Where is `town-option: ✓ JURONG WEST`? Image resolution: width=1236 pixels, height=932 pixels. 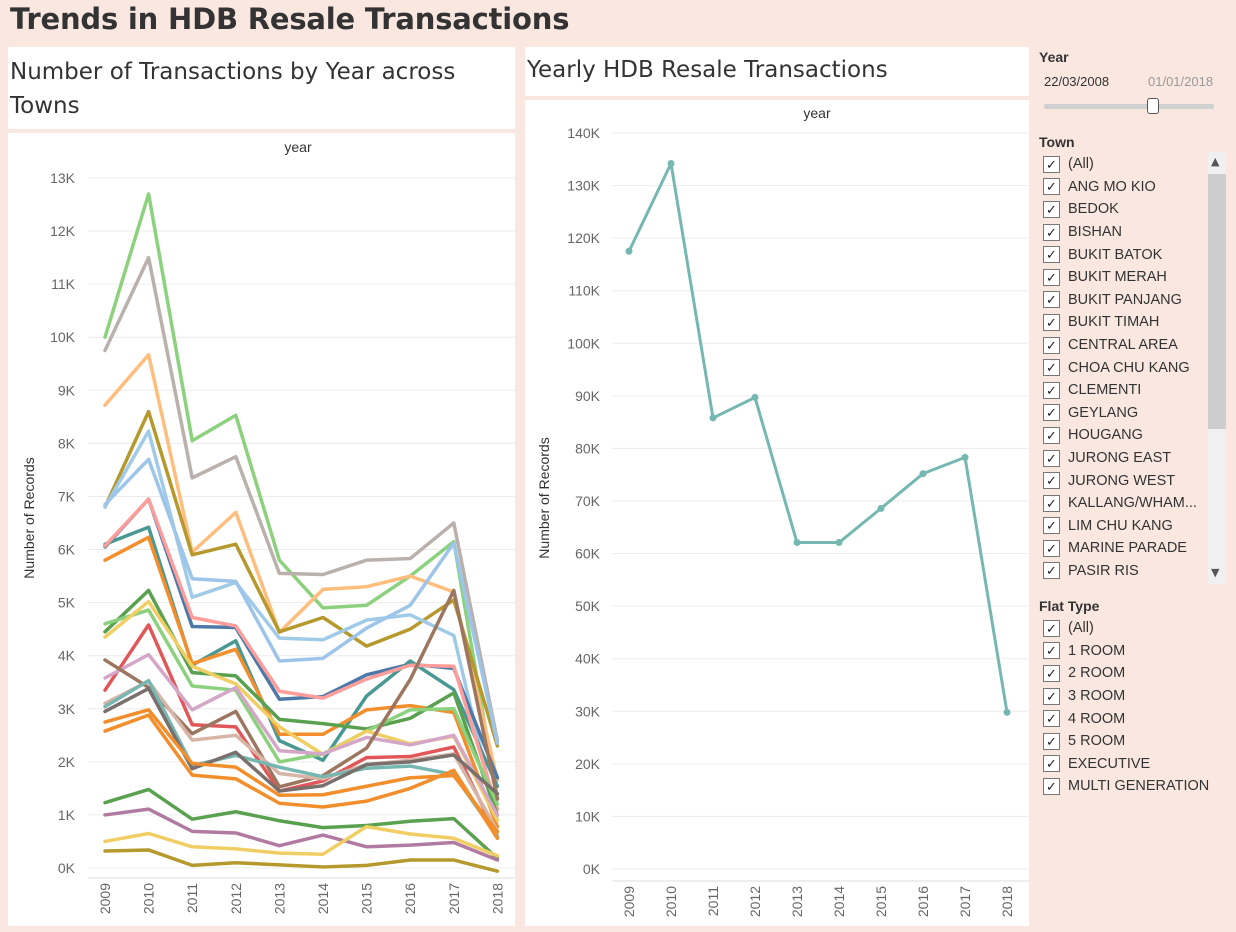
town-option: ✓ JURONG WEST is located at coordinates (1125, 480).